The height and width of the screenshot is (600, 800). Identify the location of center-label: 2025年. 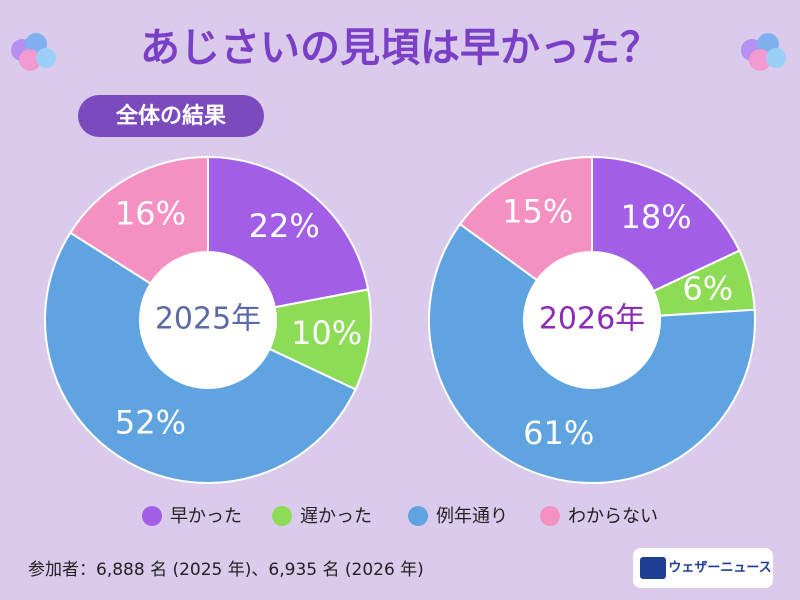
(208, 319).